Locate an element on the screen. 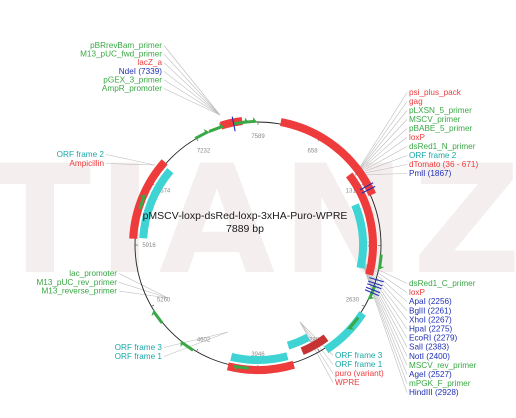 This screenshot has width=516, height=418. feature-arc-orf-cyan-lower is located at coordinates (344, 332).